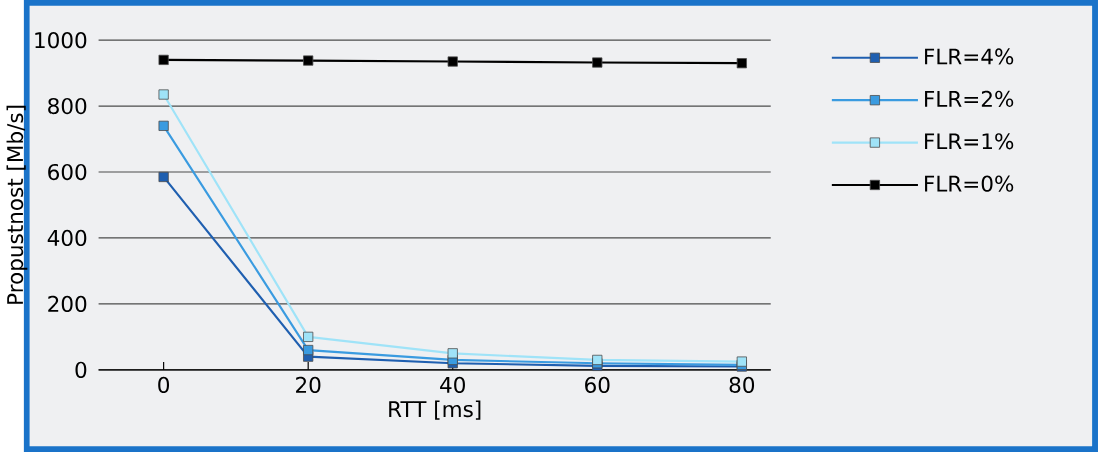 The width and height of the screenshot is (1098, 452). What do you see at coordinates (308, 385) in the screenshot?
I see `x-tick-label: 20` at bounding box center [308, 385].